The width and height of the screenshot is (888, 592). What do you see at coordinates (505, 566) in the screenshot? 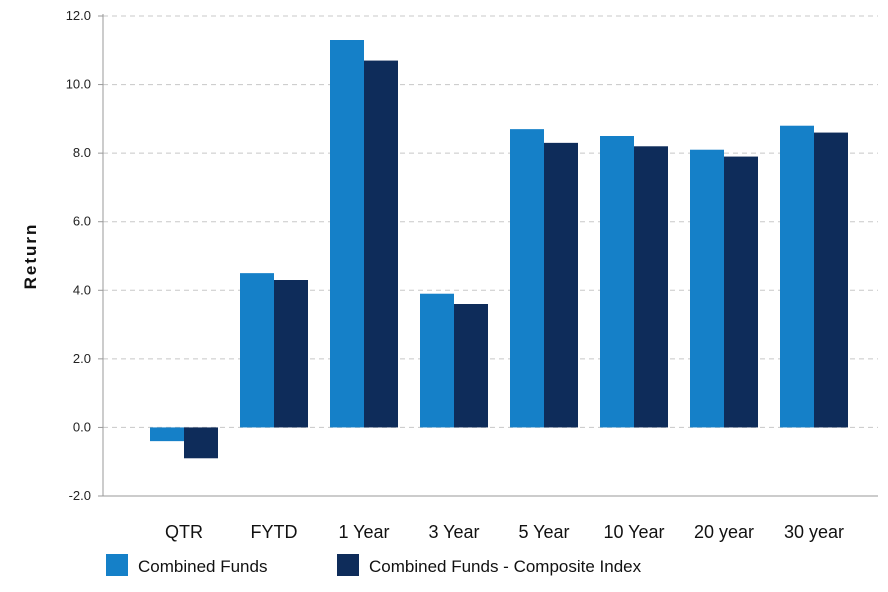
I see `legend-label: Combined Funds - Composite Index` at bounding box center [505, 566].